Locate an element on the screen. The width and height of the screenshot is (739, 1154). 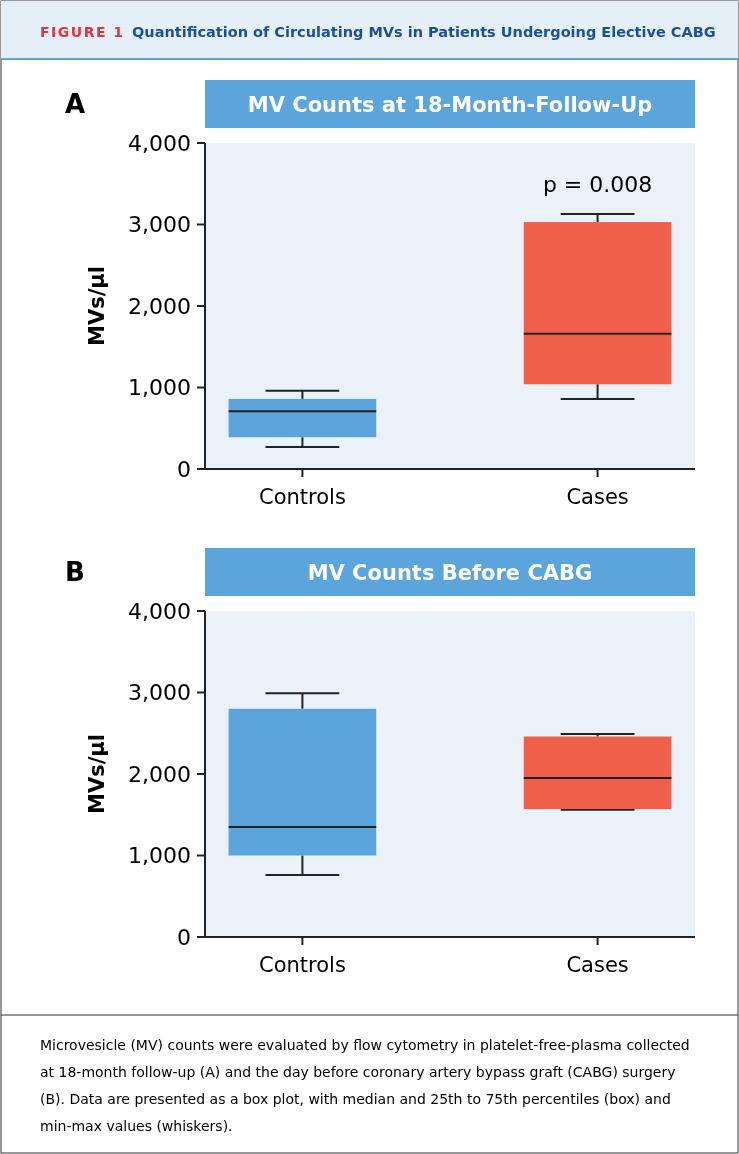
text: Quantification of Circulating MVs in Patients Undergoing Elective CABG is located at coordinates (424, 32).